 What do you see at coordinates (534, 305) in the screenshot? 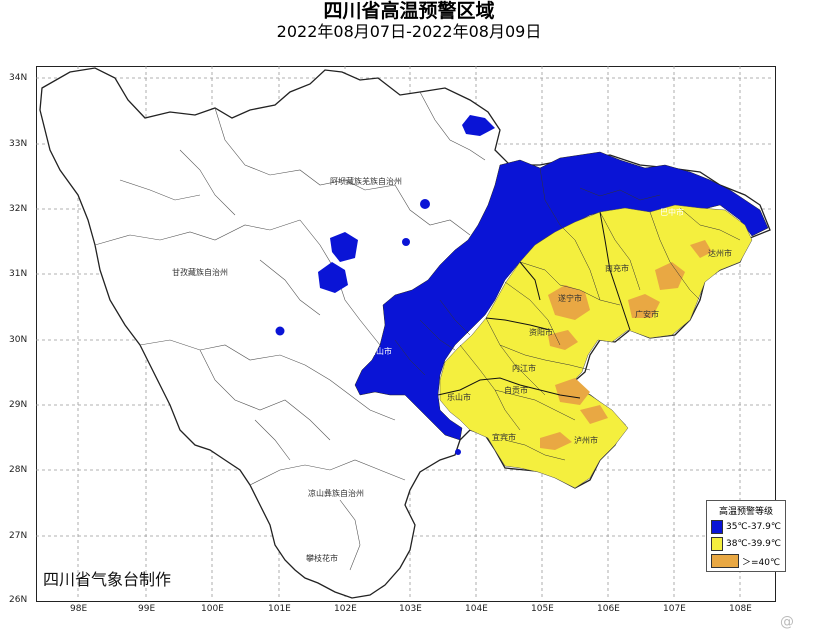
I see `prefecture-borders` at bounding box center [534, 305].